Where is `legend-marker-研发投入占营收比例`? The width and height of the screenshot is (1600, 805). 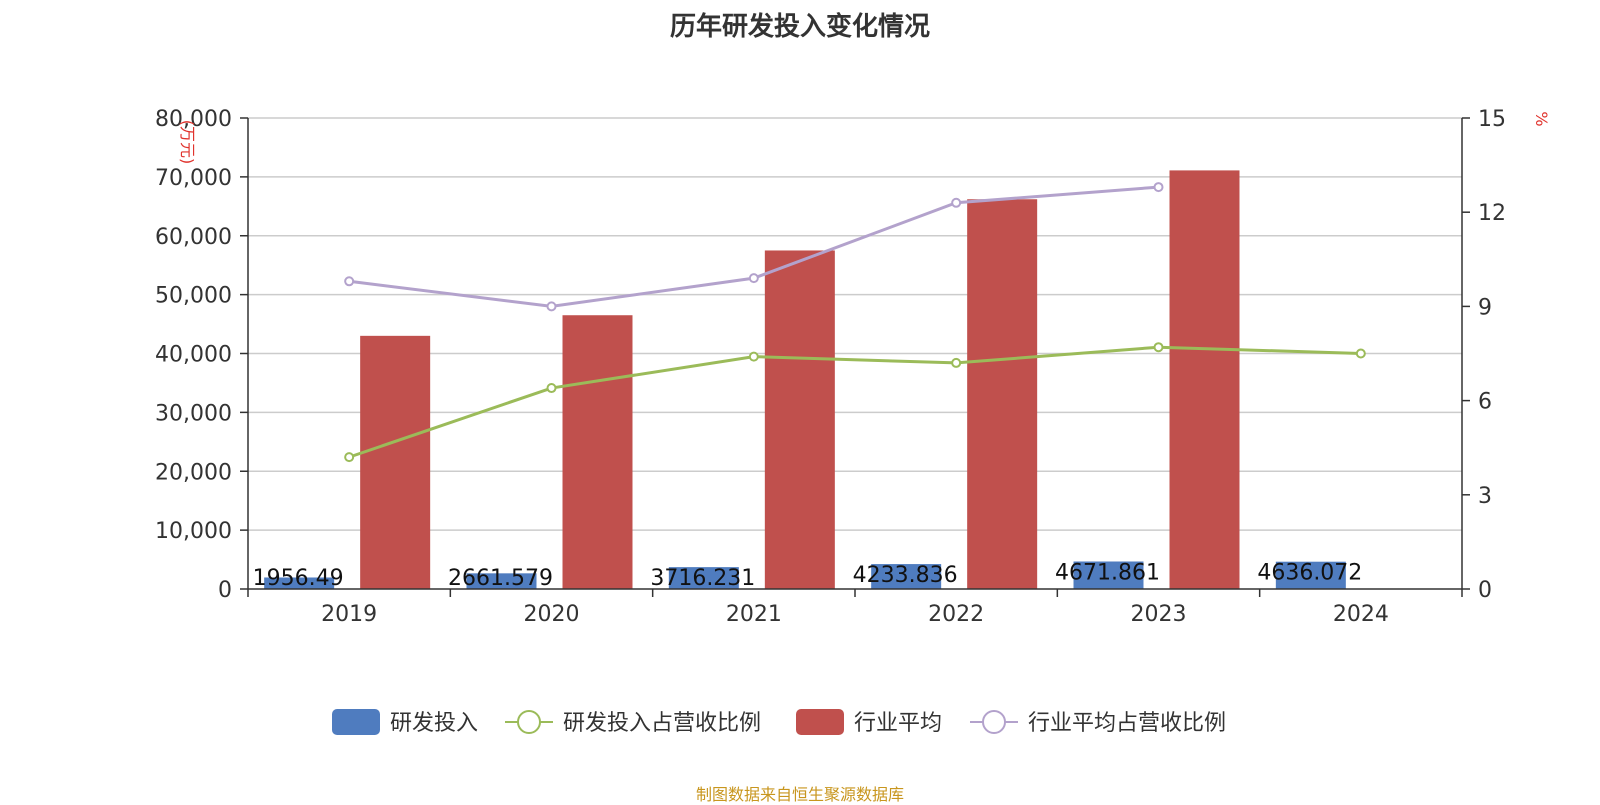 legend-marker-研发投入占营收比例 is located at coordinates (529, 722).